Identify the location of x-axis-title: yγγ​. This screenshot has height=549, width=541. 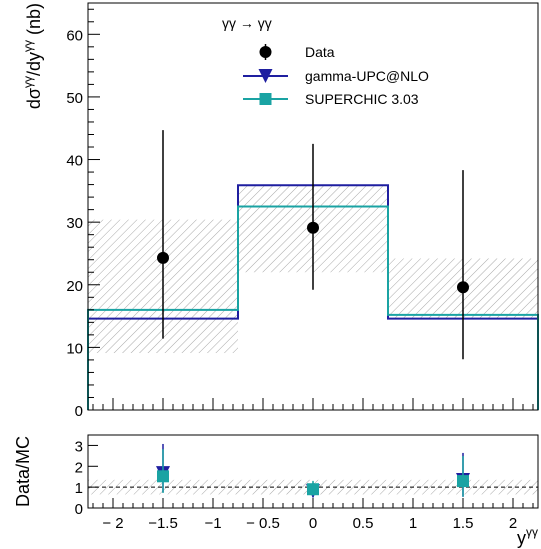
(527, 536).